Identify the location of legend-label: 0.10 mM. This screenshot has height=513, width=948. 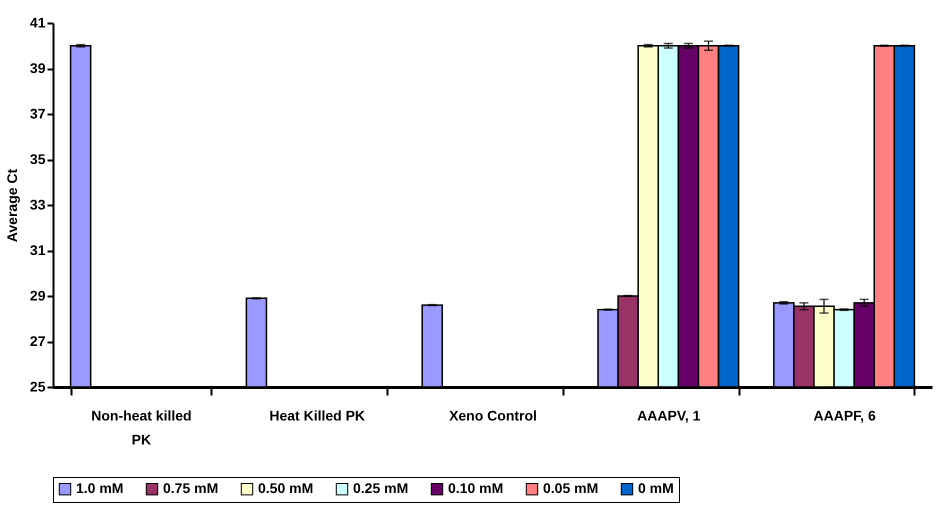
(476, 488).